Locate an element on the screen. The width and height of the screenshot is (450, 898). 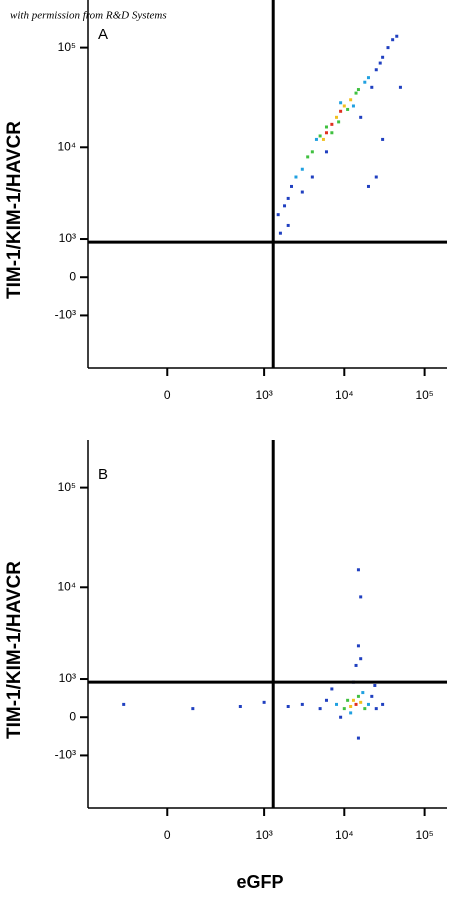
x-axis-title: eGFP is located at coordinates (259, 882).